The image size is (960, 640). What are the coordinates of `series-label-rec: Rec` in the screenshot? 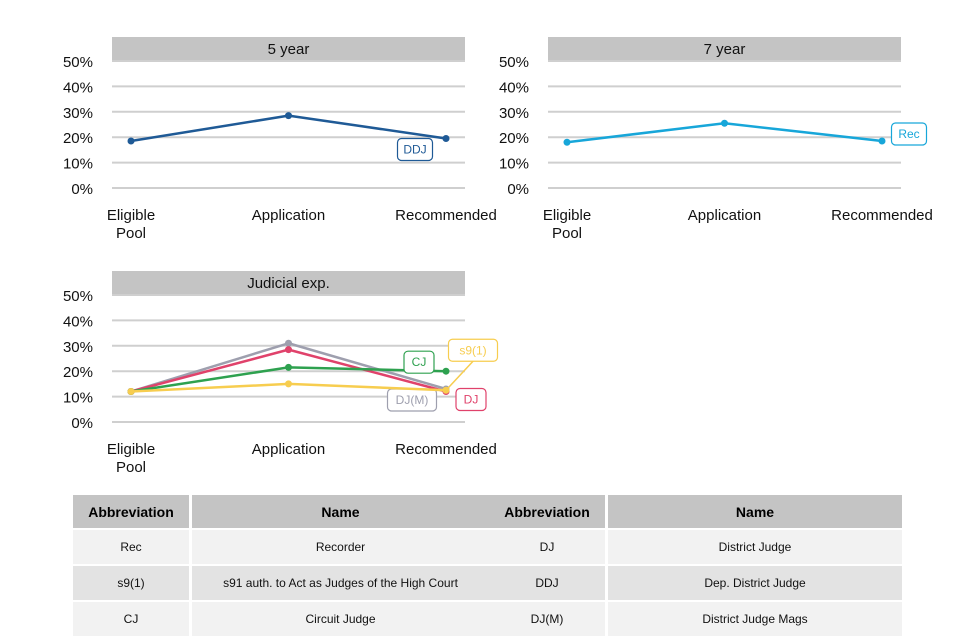 It's located at (908, 134).